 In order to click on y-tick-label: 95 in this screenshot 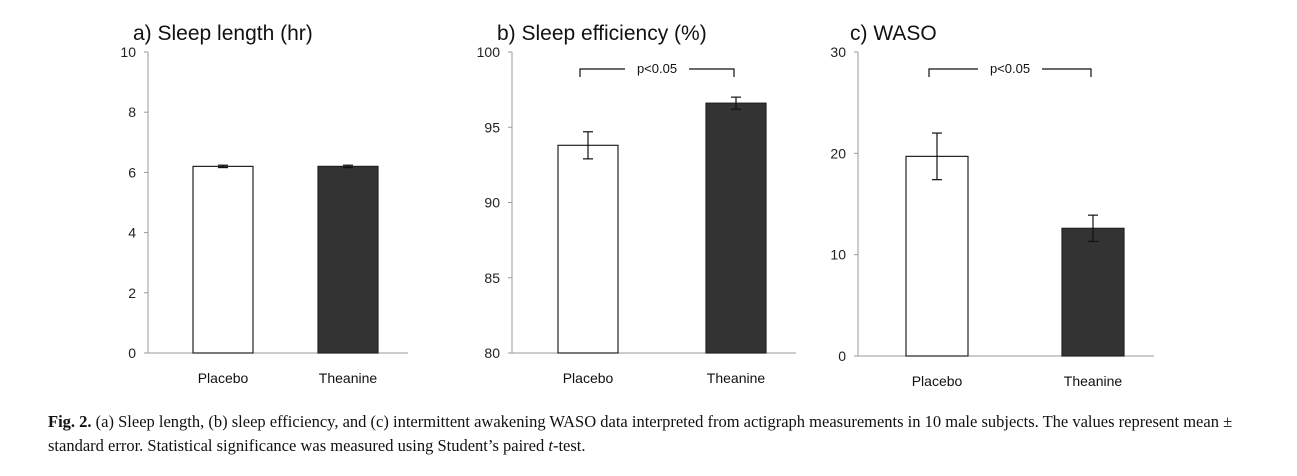, I will do `click(492, 127)`.